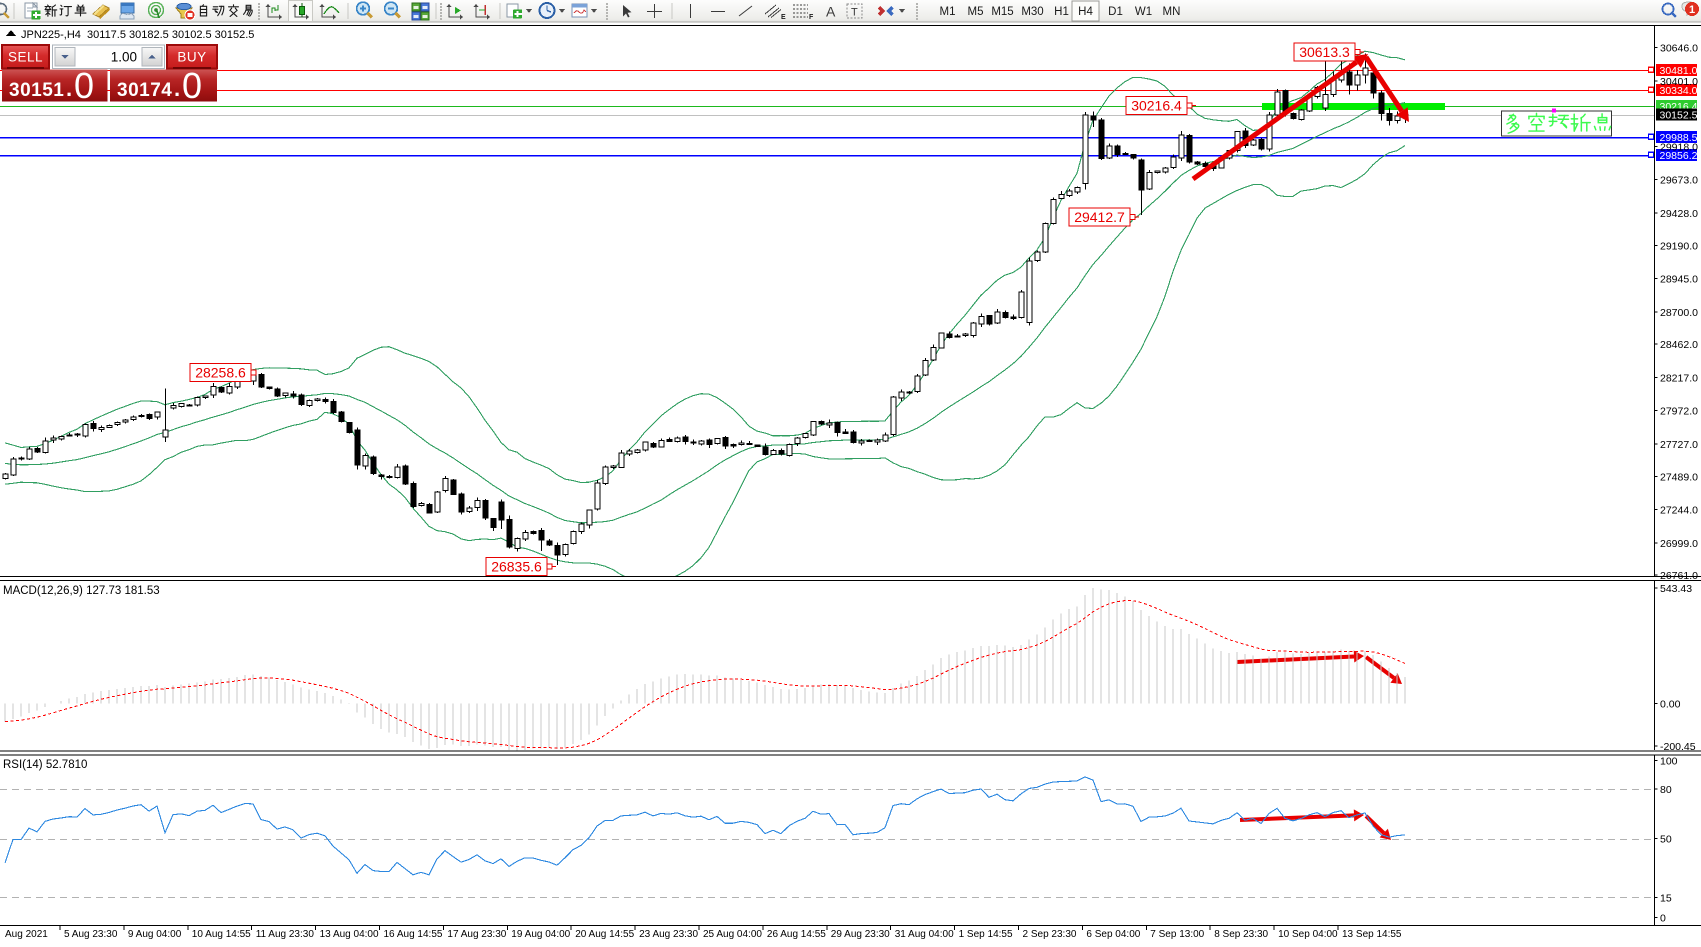 Image resolution: width=1701 pixels, height=947 pixels. What do you see at coordinates (81, 591) in the screenshot?
I see `svg-text: MACD(12,26,9) 127.73 181.53` at bounding box center [81, 591].